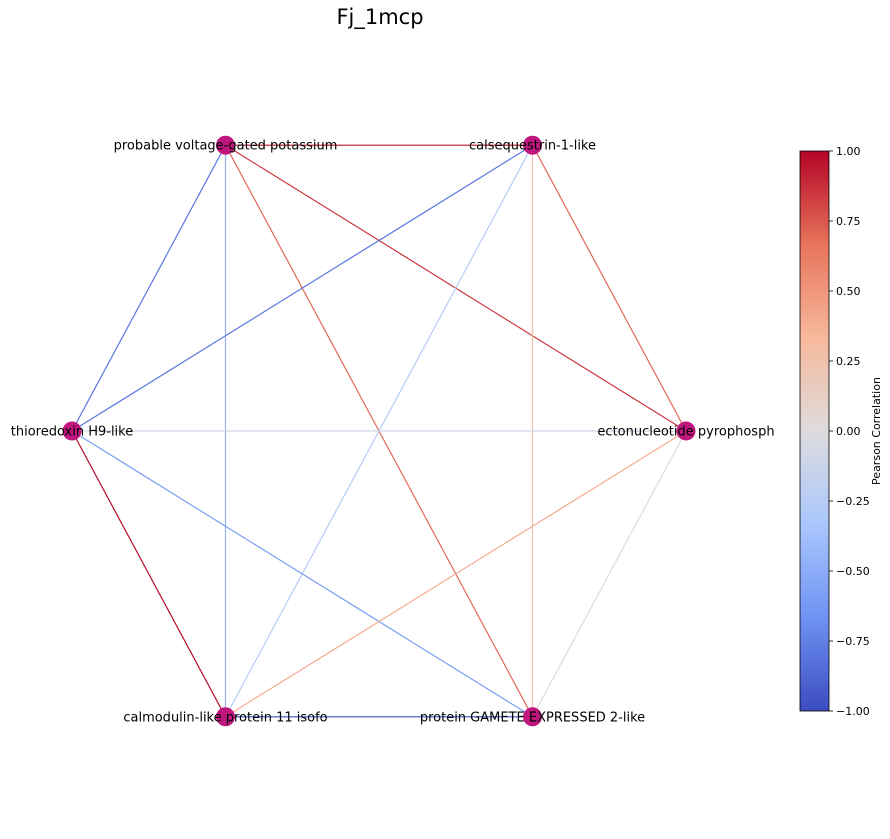 The height and width of the screenshot is (839, 890). What do you see at coordinates (853, 571) in the screenshot?
I see `colorbar-tick-label: −0.50` at bounding box center [853, 571].